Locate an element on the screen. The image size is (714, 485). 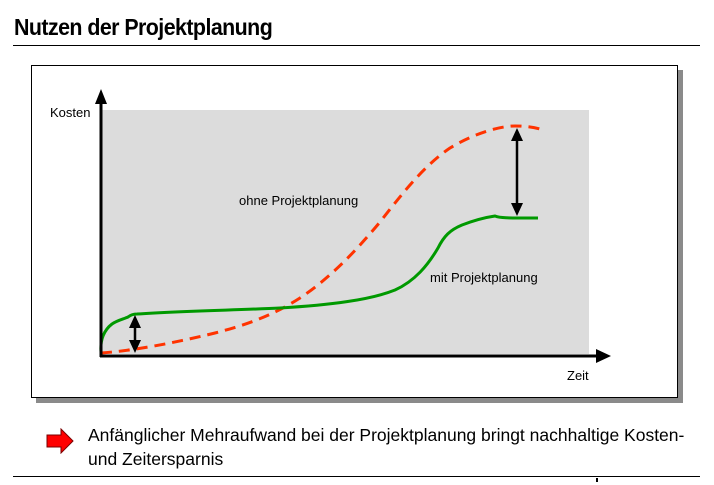
footer-divider is located at coordinates (356, 476).